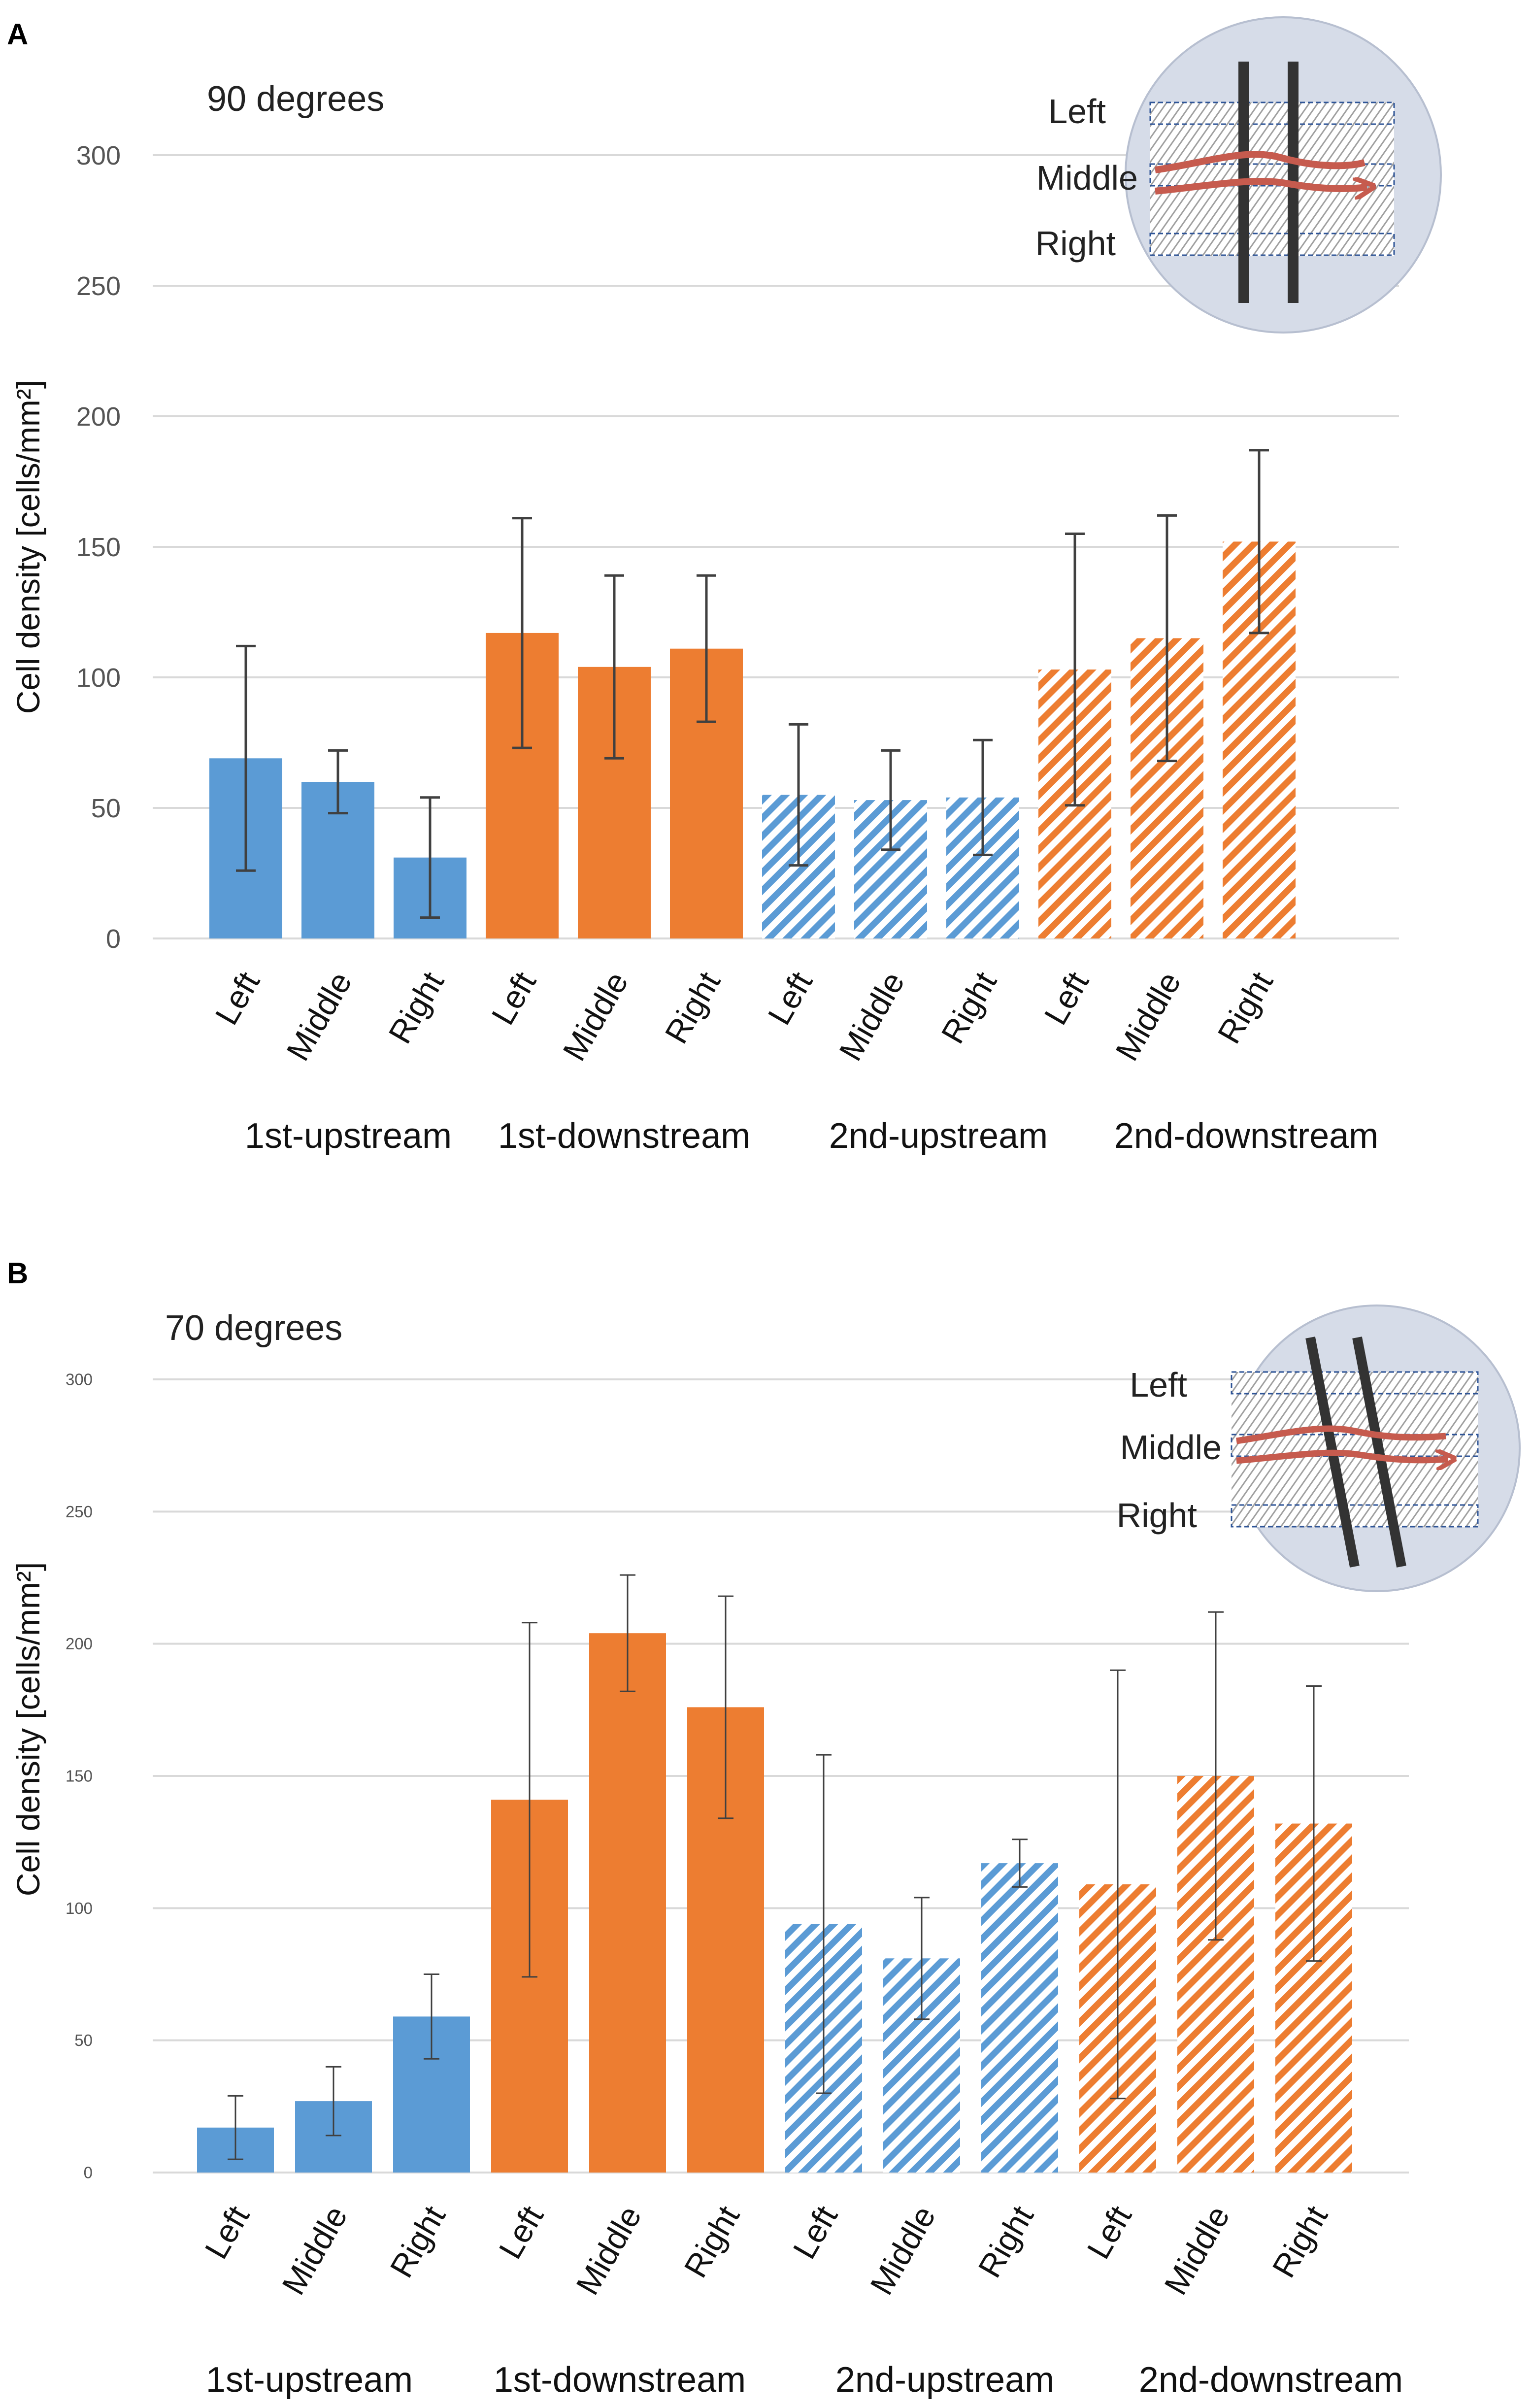 Image resolution: width=1532 pixels, height=2408 pixels. I want to click on panel-a-error-bars, so click(752, 684).